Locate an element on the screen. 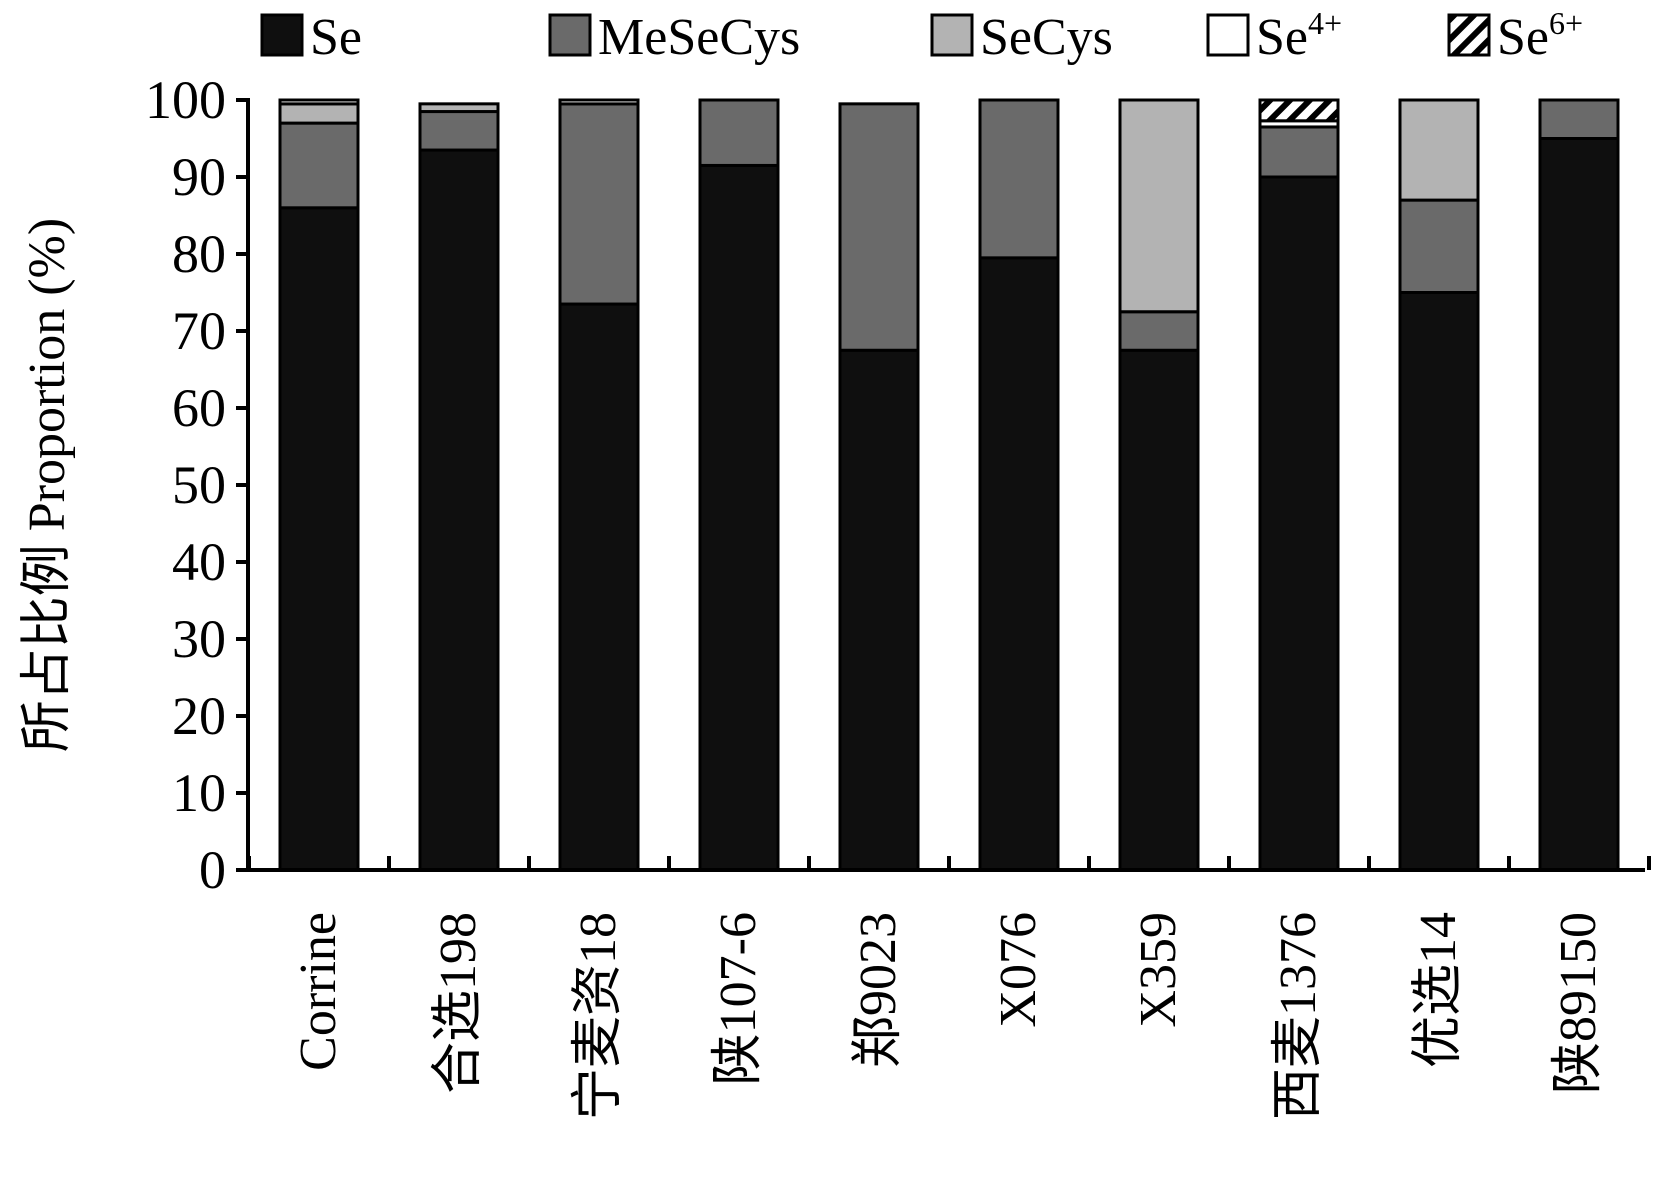 This screenshot has width=1654, height=1186. legend: Se MeSeCys SeCys Se4+ Se6+ is located at coordinates (921, 35).